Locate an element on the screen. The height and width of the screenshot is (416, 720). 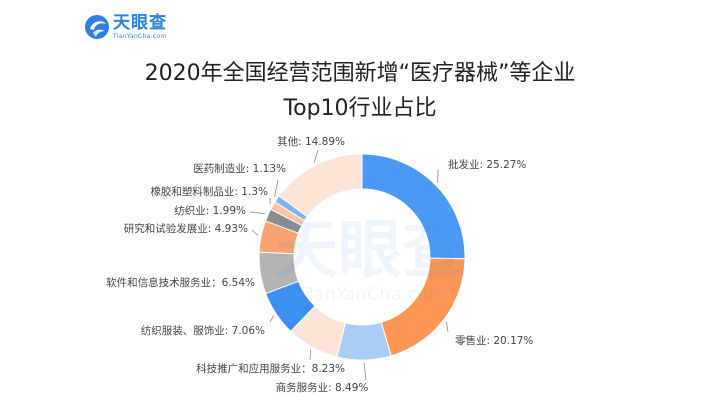
leader-line-other is located at coordinates (316, 156).